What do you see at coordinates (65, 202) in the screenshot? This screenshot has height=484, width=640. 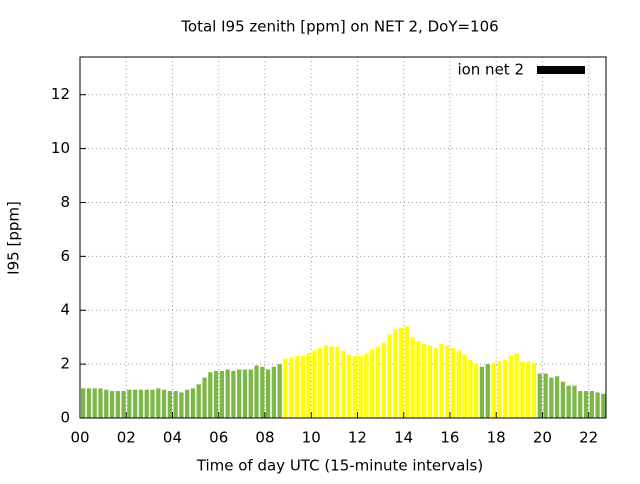 I see `y-tick-label: 8` at bounding box center [65, 202].